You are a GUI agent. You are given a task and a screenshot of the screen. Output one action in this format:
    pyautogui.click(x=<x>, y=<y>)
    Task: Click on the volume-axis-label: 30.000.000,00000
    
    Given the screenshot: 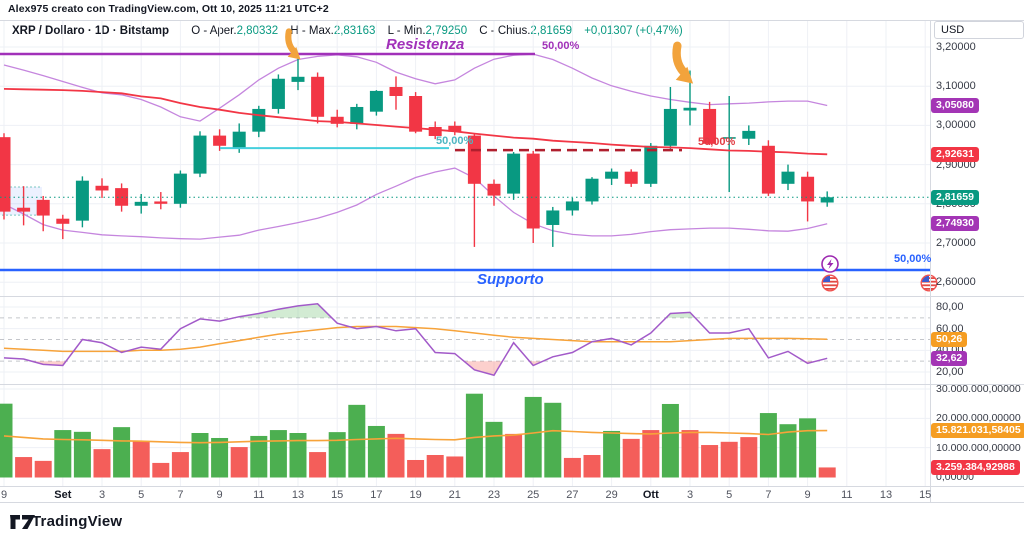 What is the action you would take?
    pyautogui.click(x=978, y=389)
    